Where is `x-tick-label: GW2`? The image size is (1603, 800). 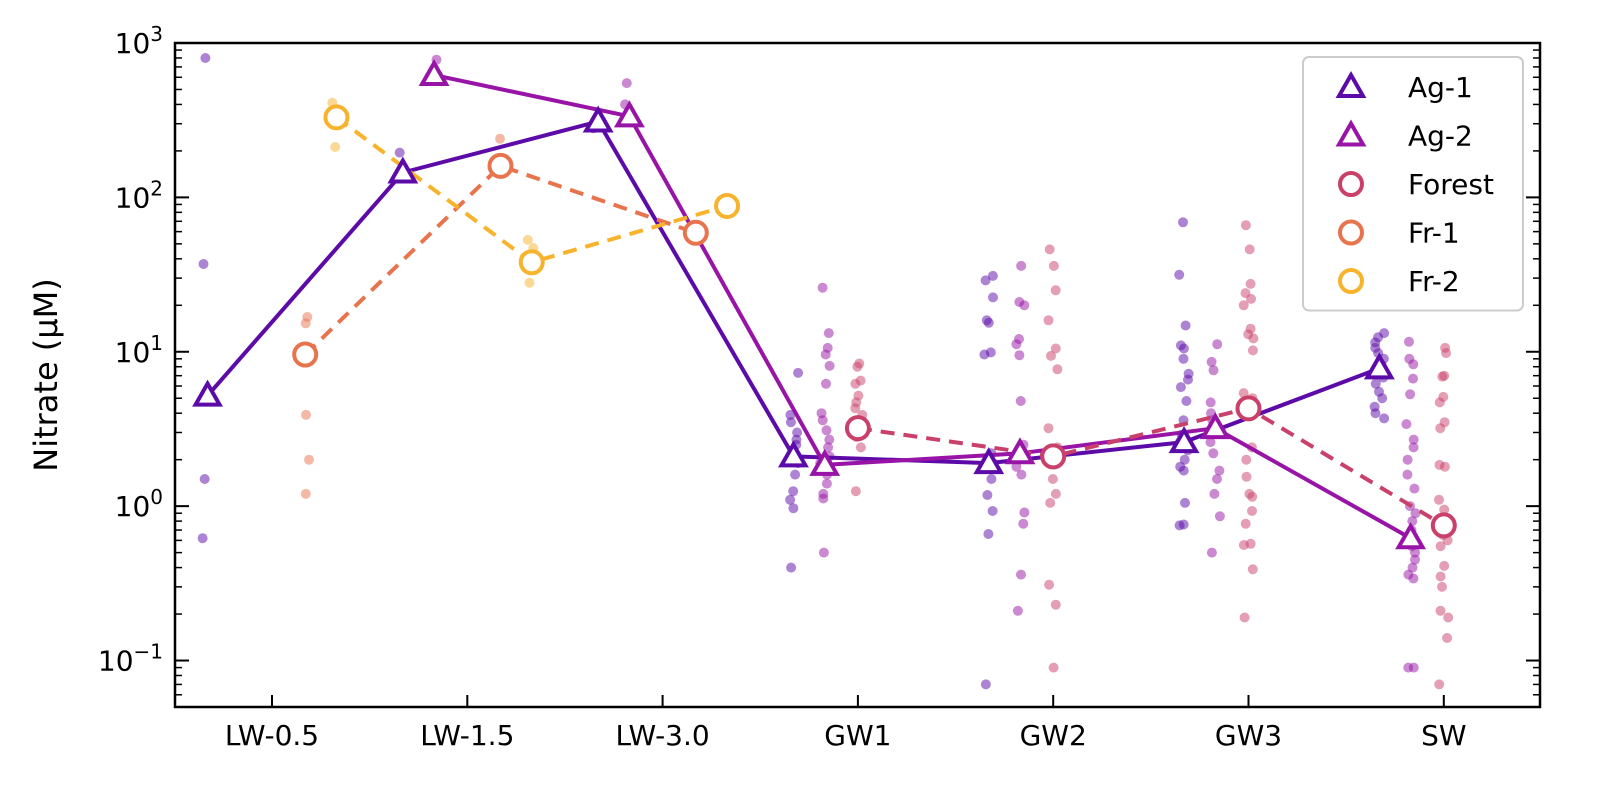 x-tick-label: GW2 is located at coordinates (1053, 735).